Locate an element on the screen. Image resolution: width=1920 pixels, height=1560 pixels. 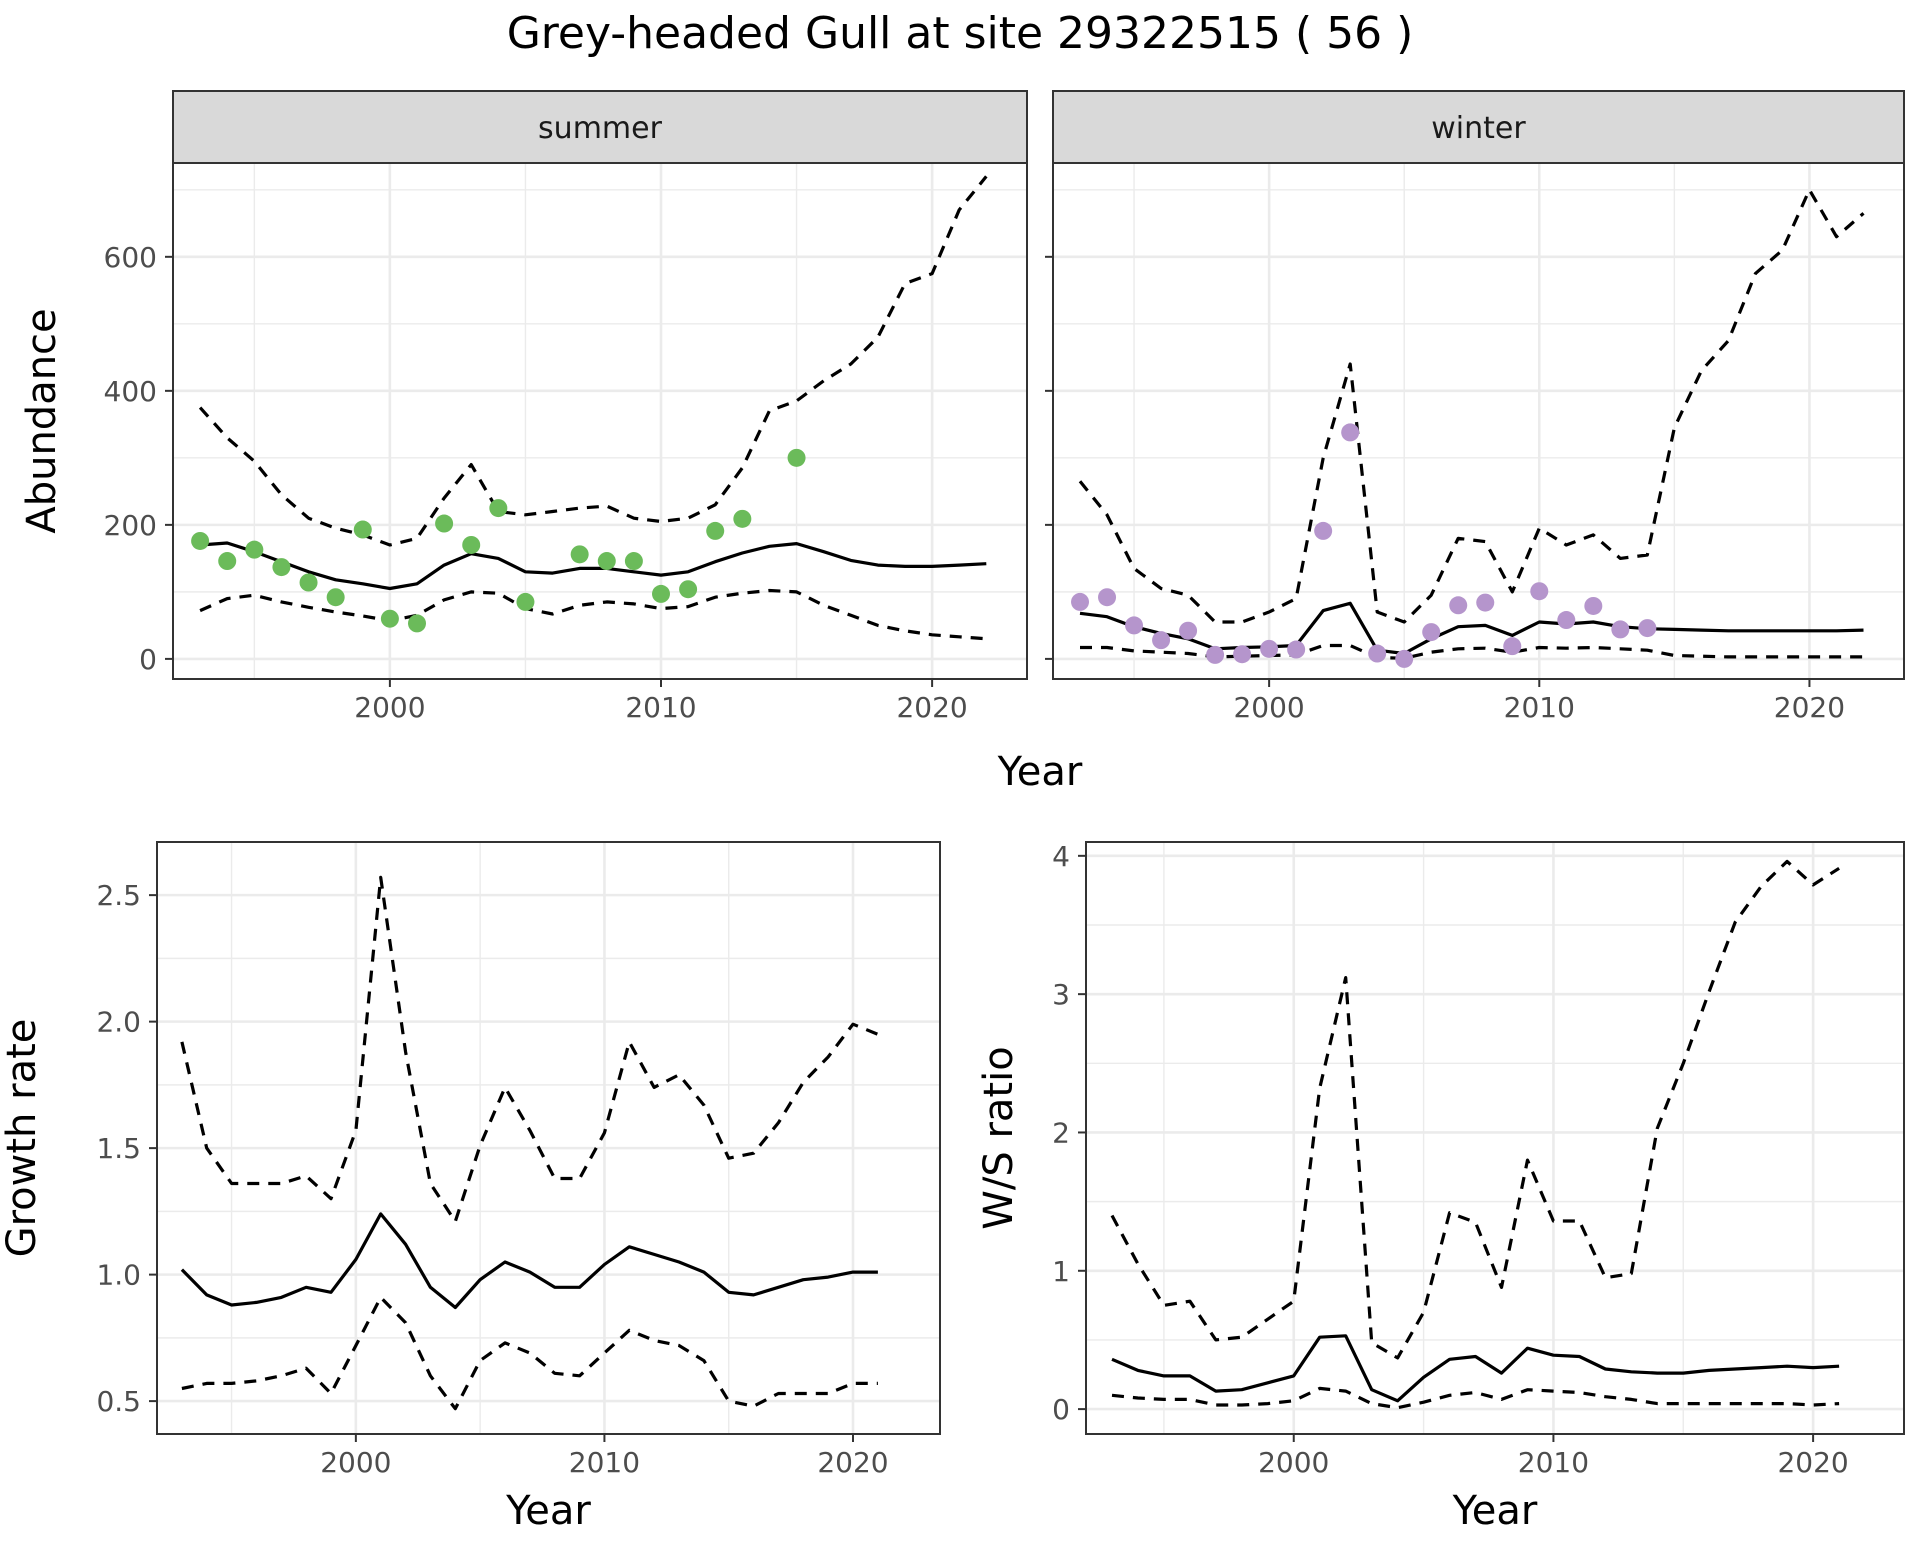
facet-strip-label-summer: summer is located at coordinates (600, 128).